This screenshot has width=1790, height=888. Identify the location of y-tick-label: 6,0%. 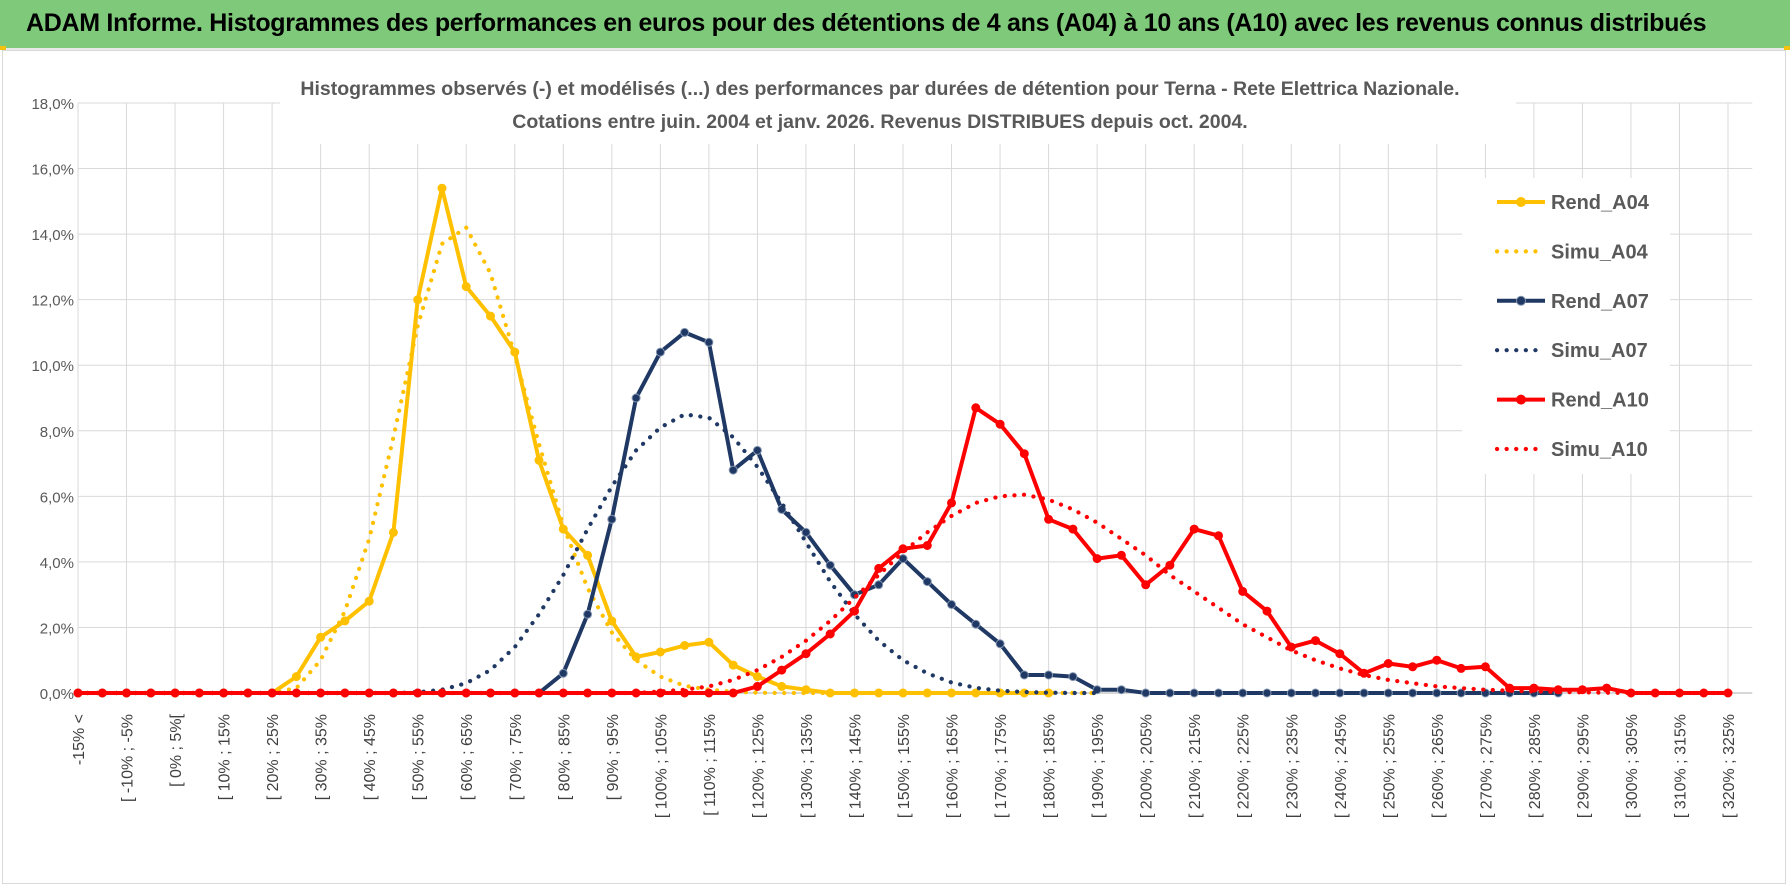
(57, 497).